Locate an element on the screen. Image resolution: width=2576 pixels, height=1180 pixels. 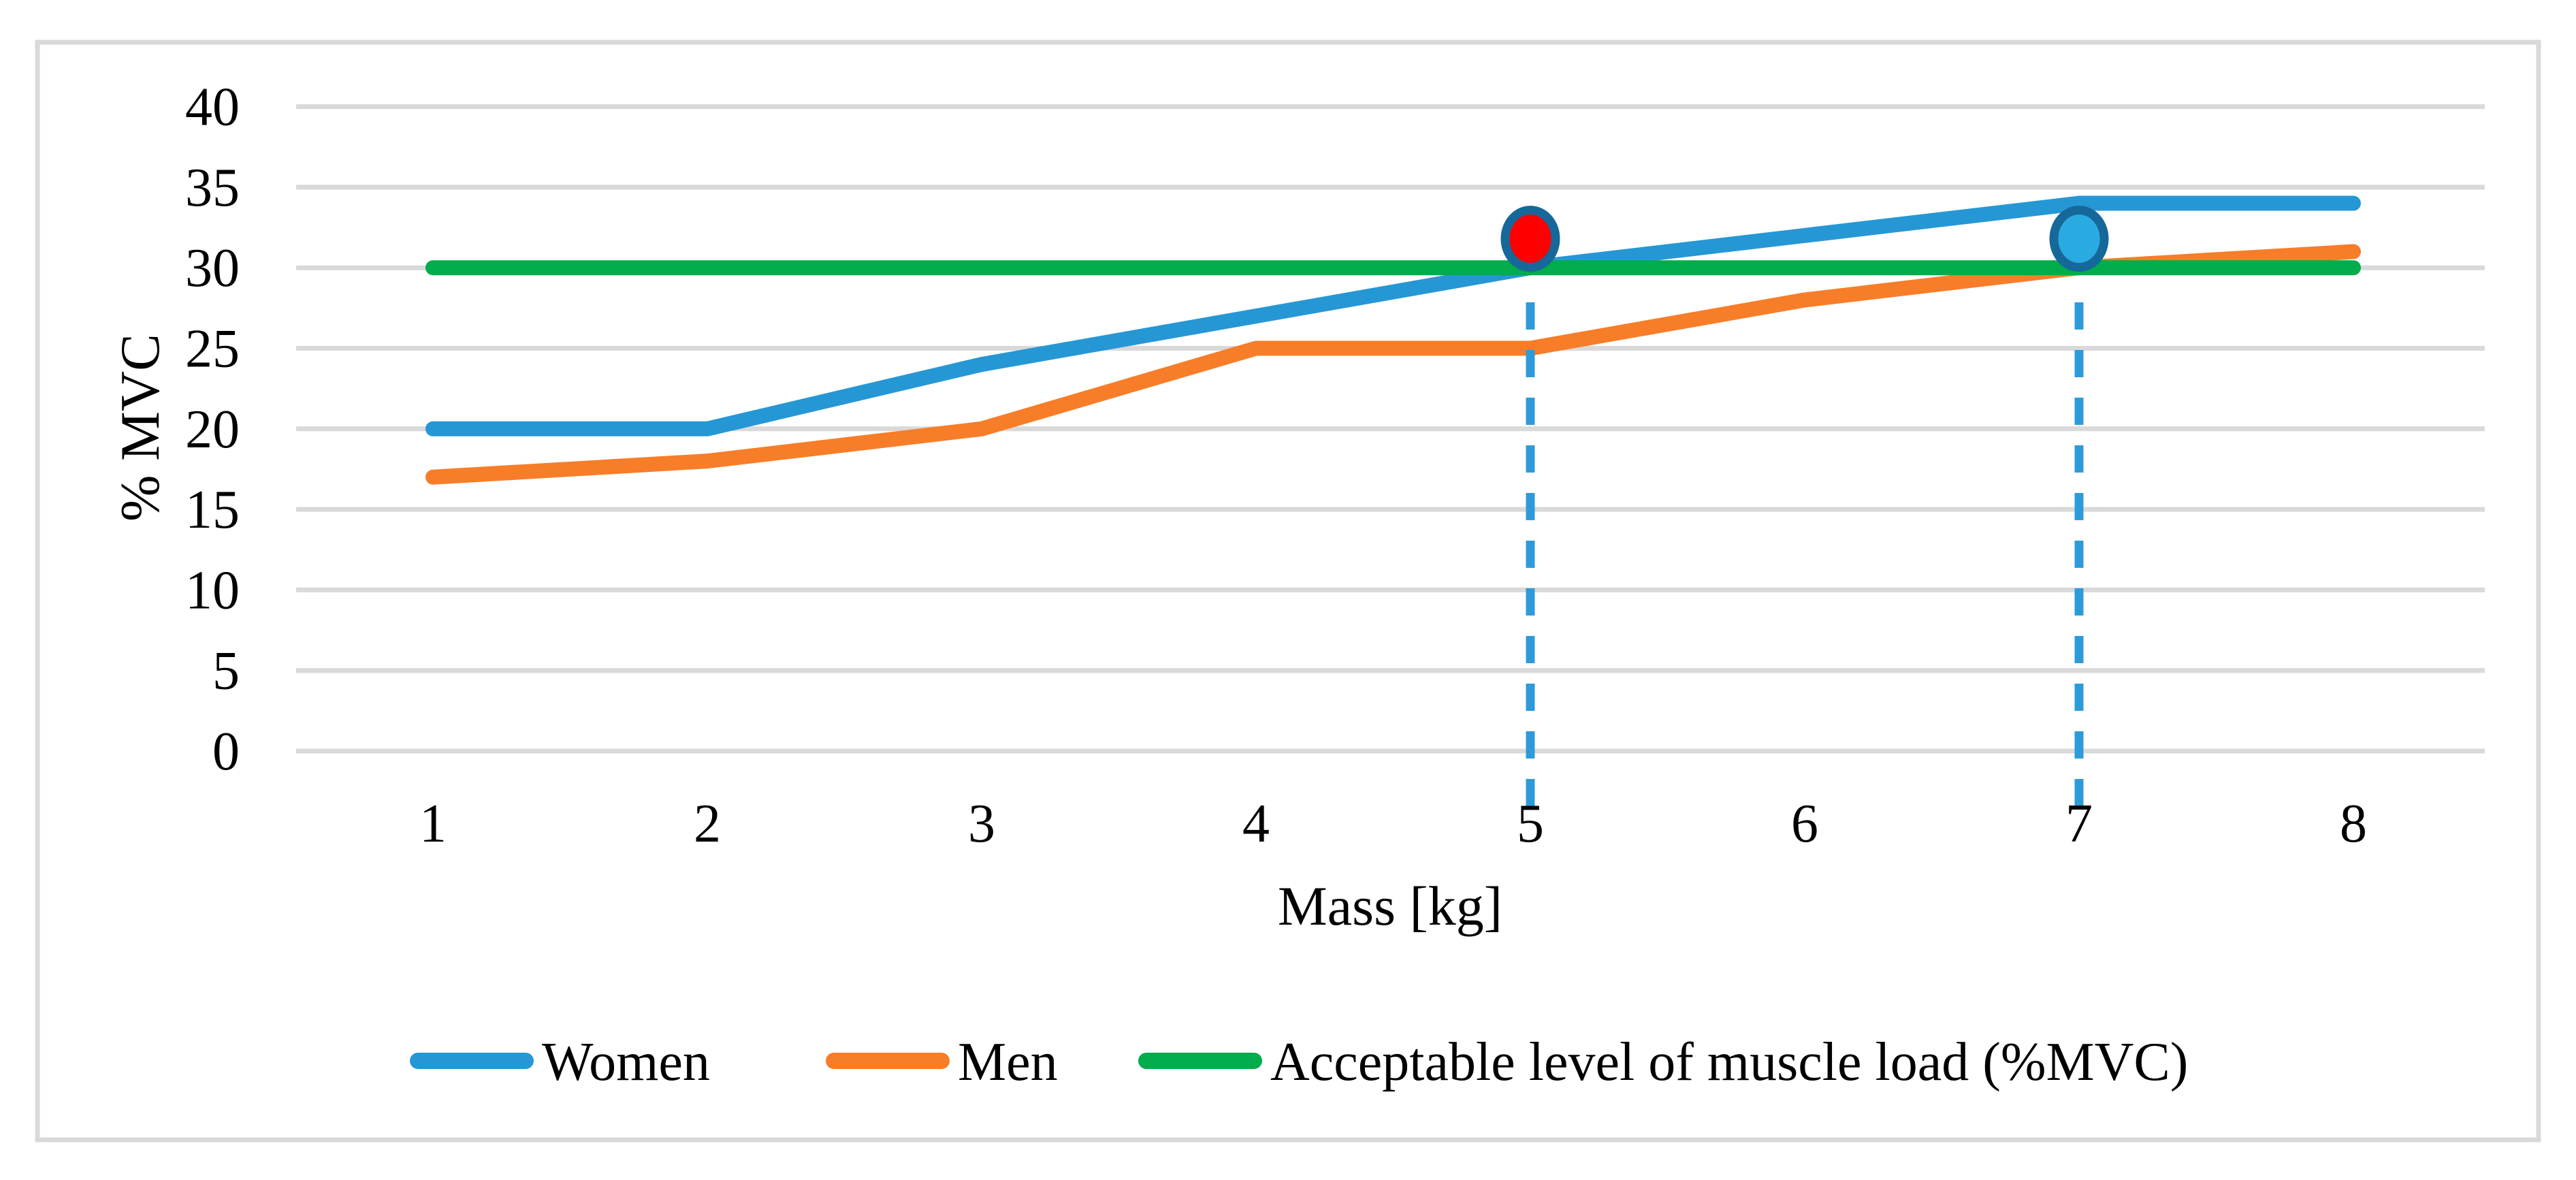
y-tick-label-10: 10 is located at coordinates (213, 590).